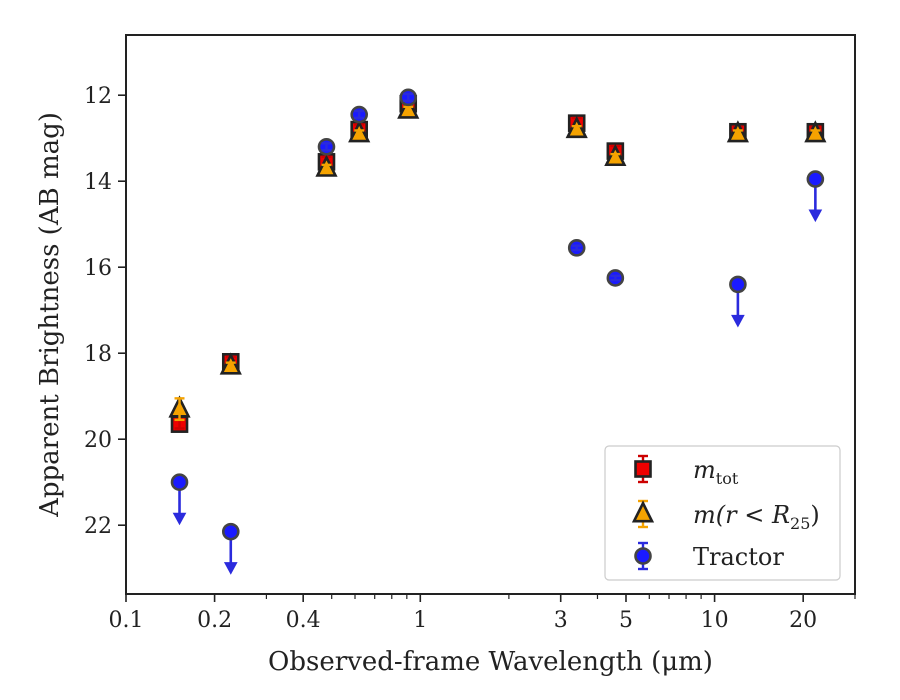 The image size is (900, 700). What do you see at coordinates (803, 620) in the screenshot?
I see `x-tick-label: 20` at bounding box center [803, 620].